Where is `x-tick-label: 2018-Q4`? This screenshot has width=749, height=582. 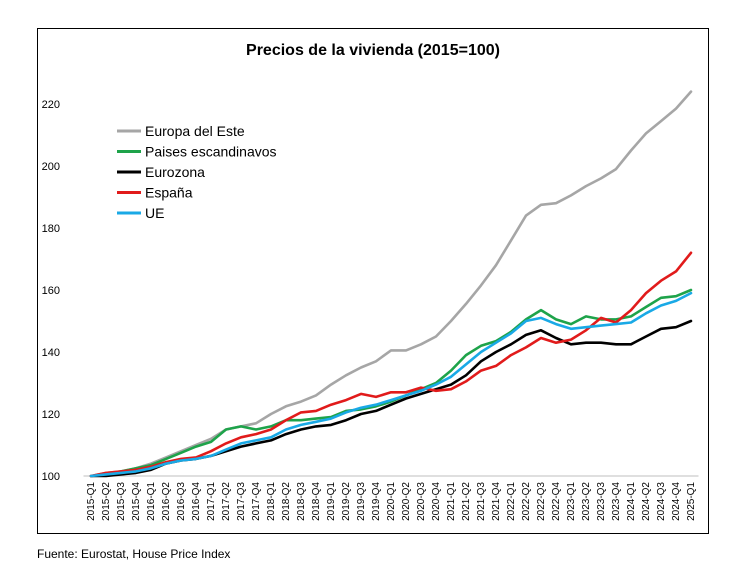
x-tick-label: 2018-Q4 is located at coordinates (316, 501).